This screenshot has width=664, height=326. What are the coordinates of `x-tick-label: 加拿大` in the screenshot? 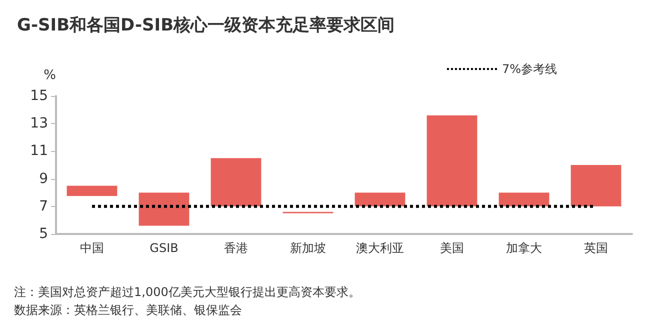 It's located at (524, 248).